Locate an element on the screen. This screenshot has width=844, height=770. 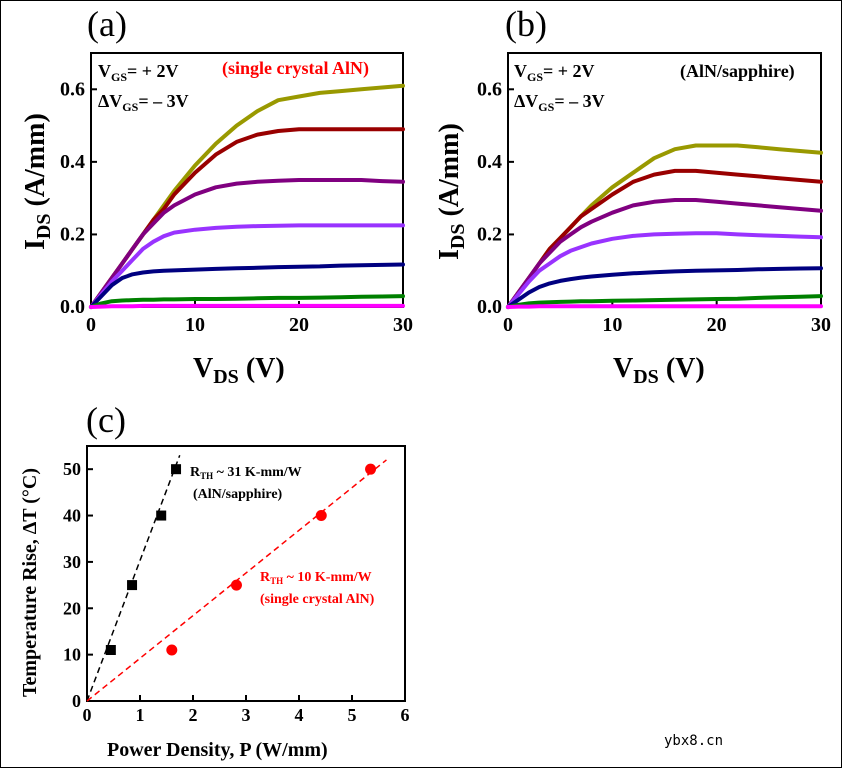
y-tick-label: 0 is located at coordinates (76, 701).